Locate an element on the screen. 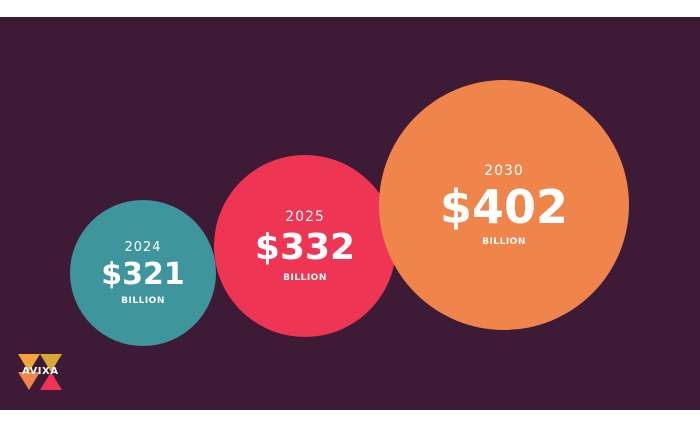 The height and width of the screenshot is (430, 700). bubble-value: $321 is located at coordinates (143, 274).